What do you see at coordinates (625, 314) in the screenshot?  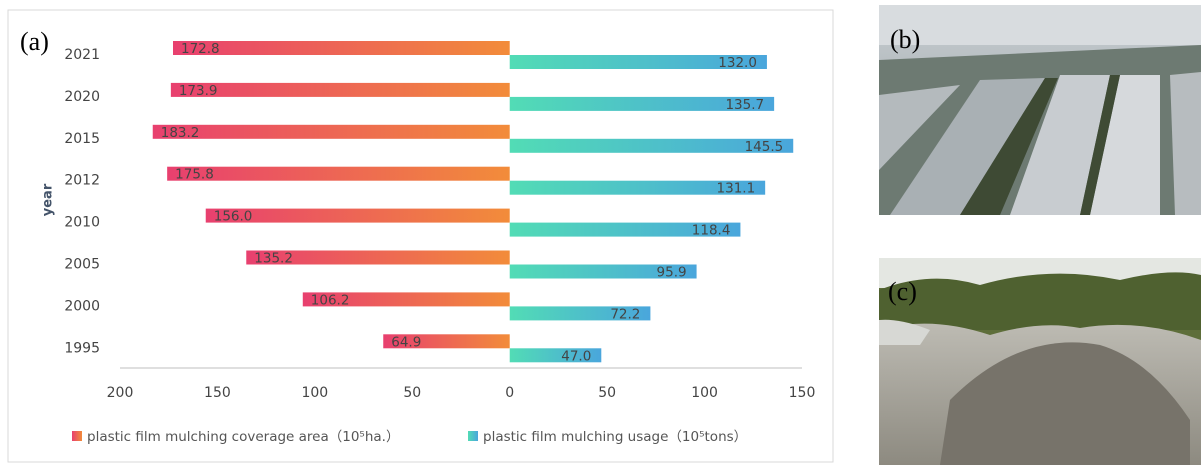 I see `value-label: 72.2` at bounding box center [625, 314].